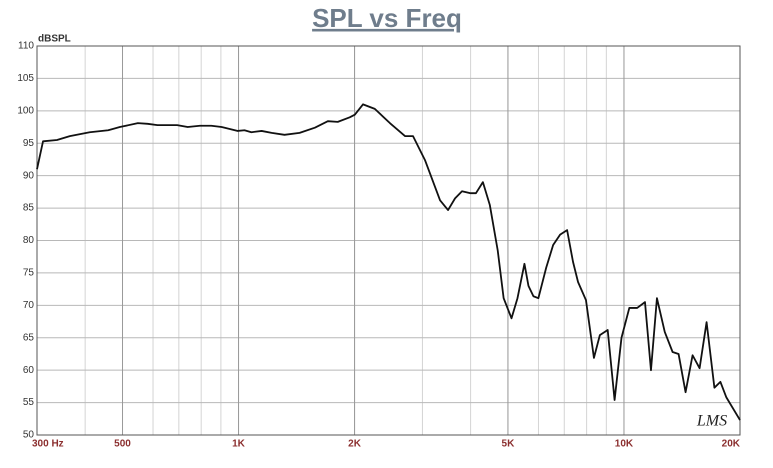 The height and width of the screenshot is (468, 773). I want to click on y-tick-label: 75, so click(29, 273).